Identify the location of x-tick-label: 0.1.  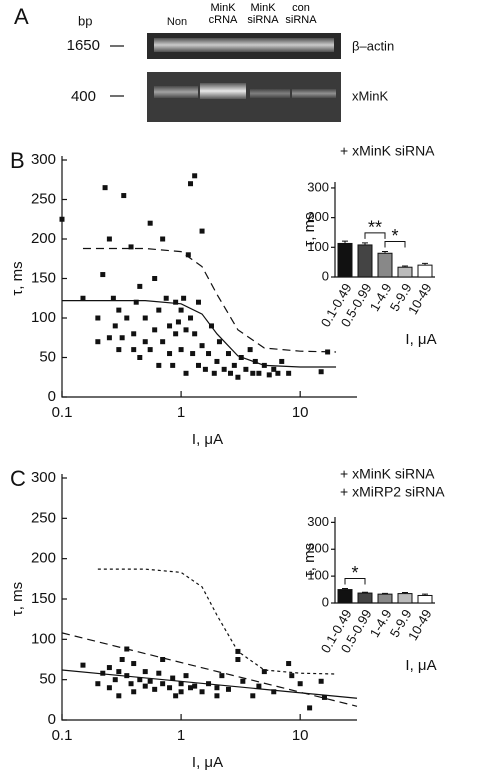
(62, 412).